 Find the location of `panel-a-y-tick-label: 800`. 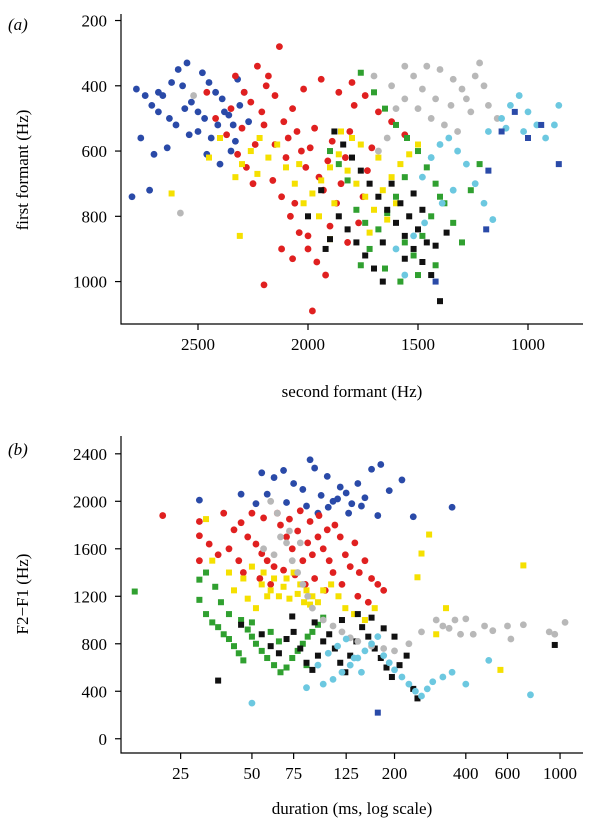

panel-a-y-tick-label: 800 is located at coordinates (95, 216).